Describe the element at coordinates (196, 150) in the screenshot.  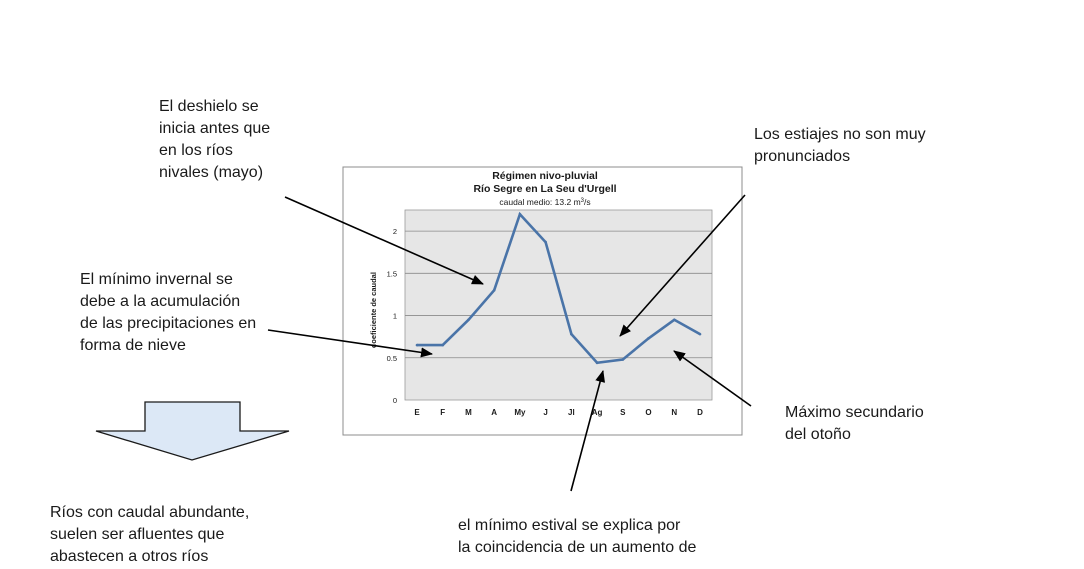
I see `note-deshielo-line: en los ríos` at that location.